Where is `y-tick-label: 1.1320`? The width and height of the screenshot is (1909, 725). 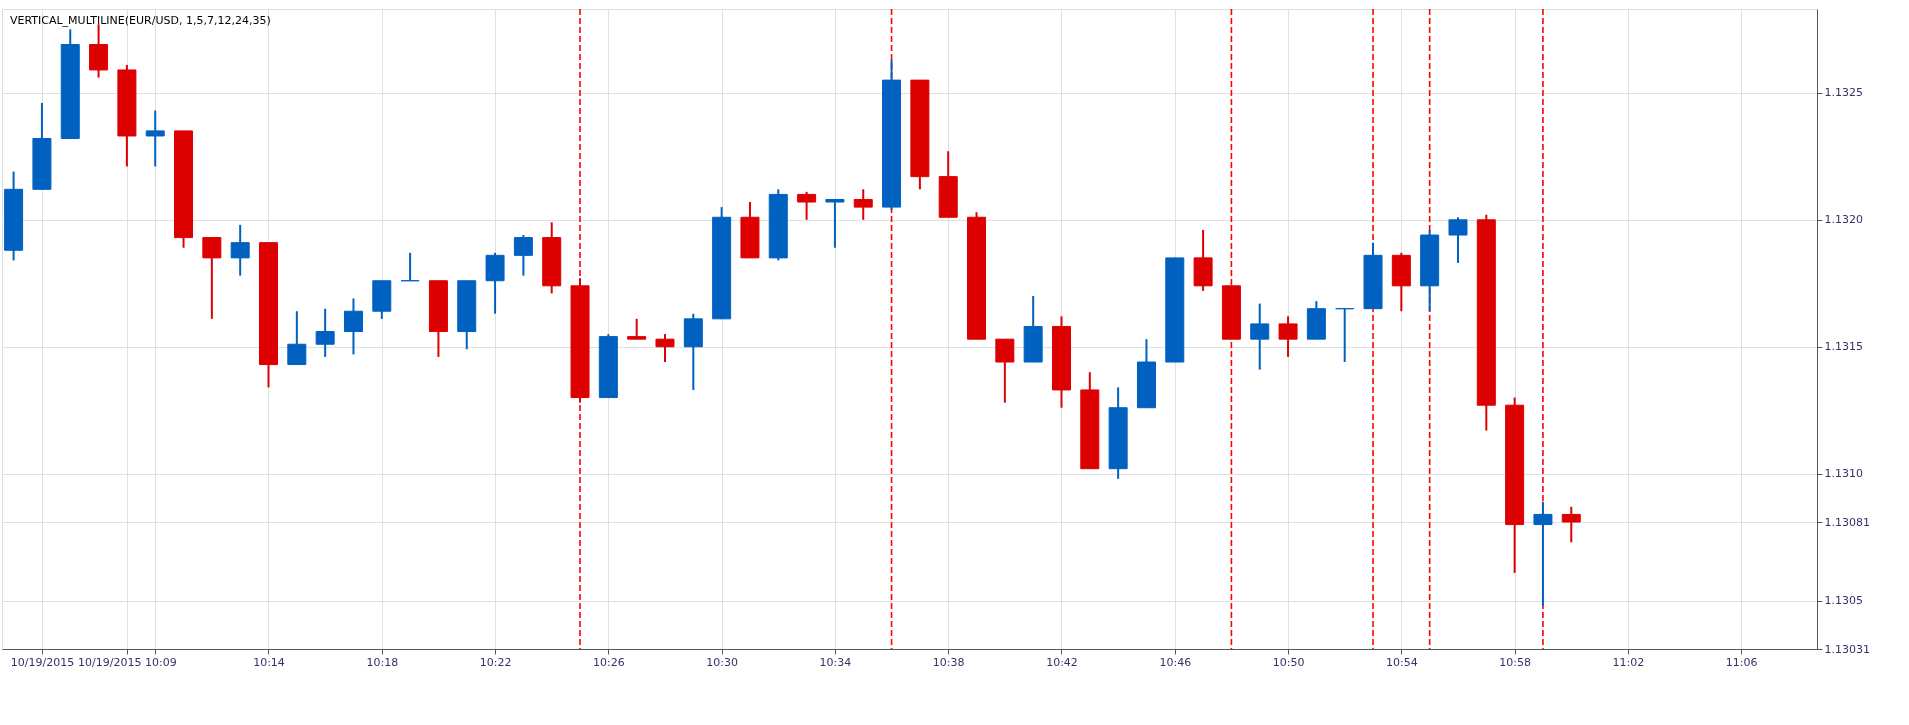
y-tick-label: 1.1320 is located at coordinates (1843, 220).